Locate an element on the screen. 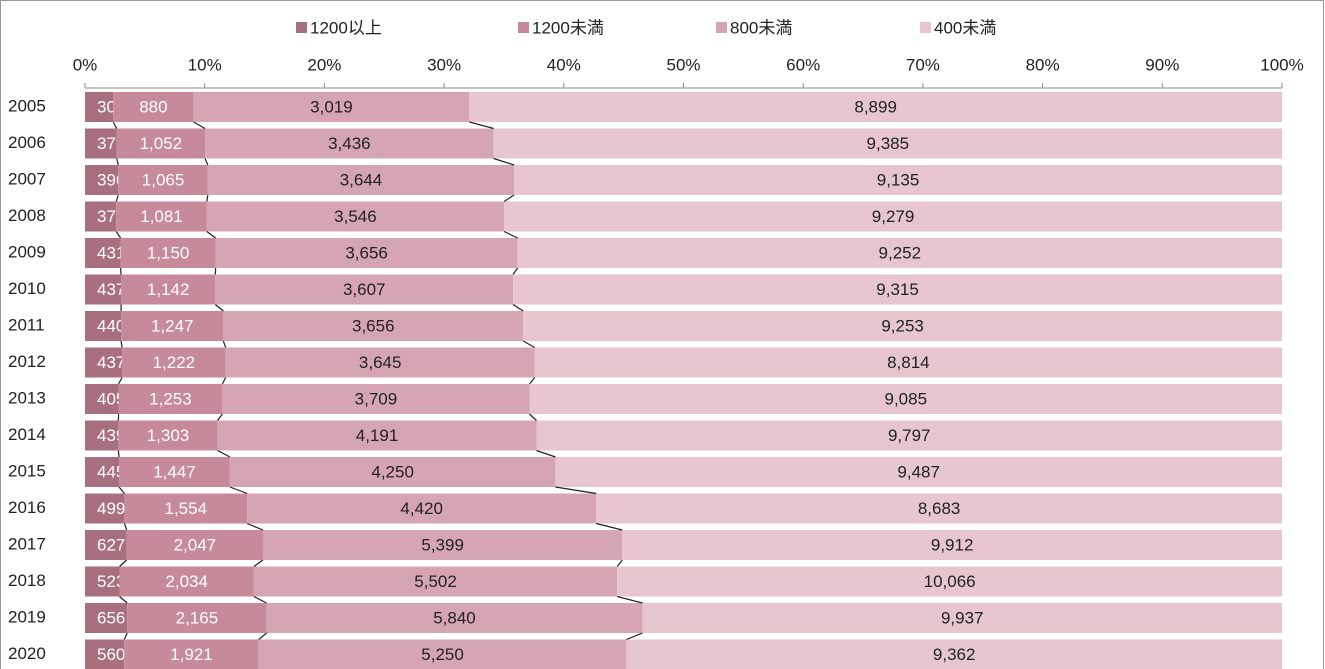 Image resolution: width=1325 pixels, height=669 pixels. data-label: 2,165 is located at coordinates (197, 617).